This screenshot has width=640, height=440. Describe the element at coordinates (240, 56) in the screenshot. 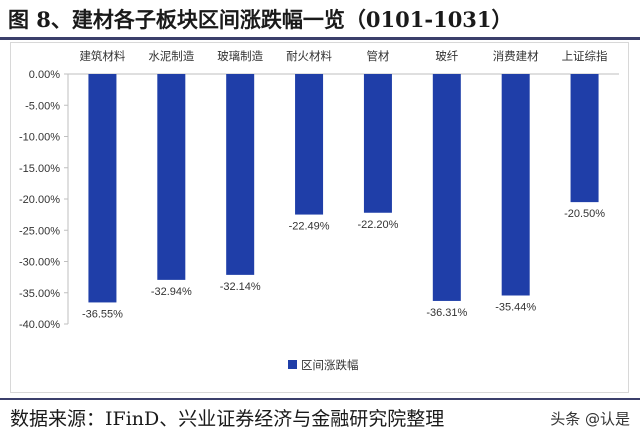

I see `category-label: 玻璃制造` at that location.